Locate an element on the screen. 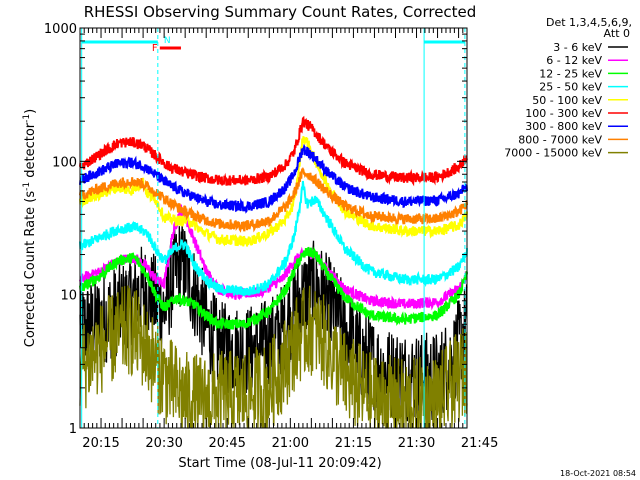 The width and height of the screenshot is (640, 480). y-tick-label: 1 is located at coordinates (73, 429).